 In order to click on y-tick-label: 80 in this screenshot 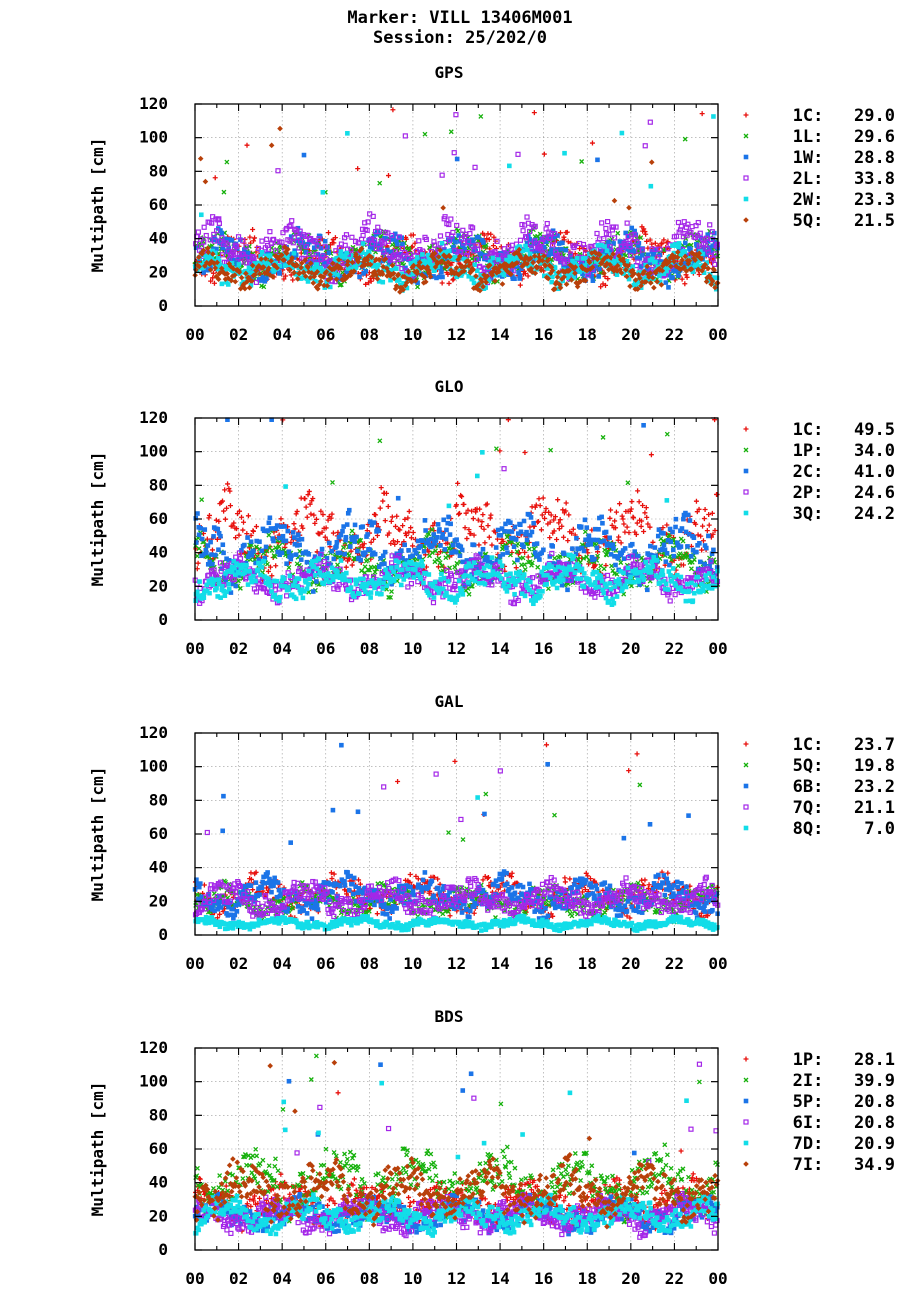, I will do `click(158, 170)`.